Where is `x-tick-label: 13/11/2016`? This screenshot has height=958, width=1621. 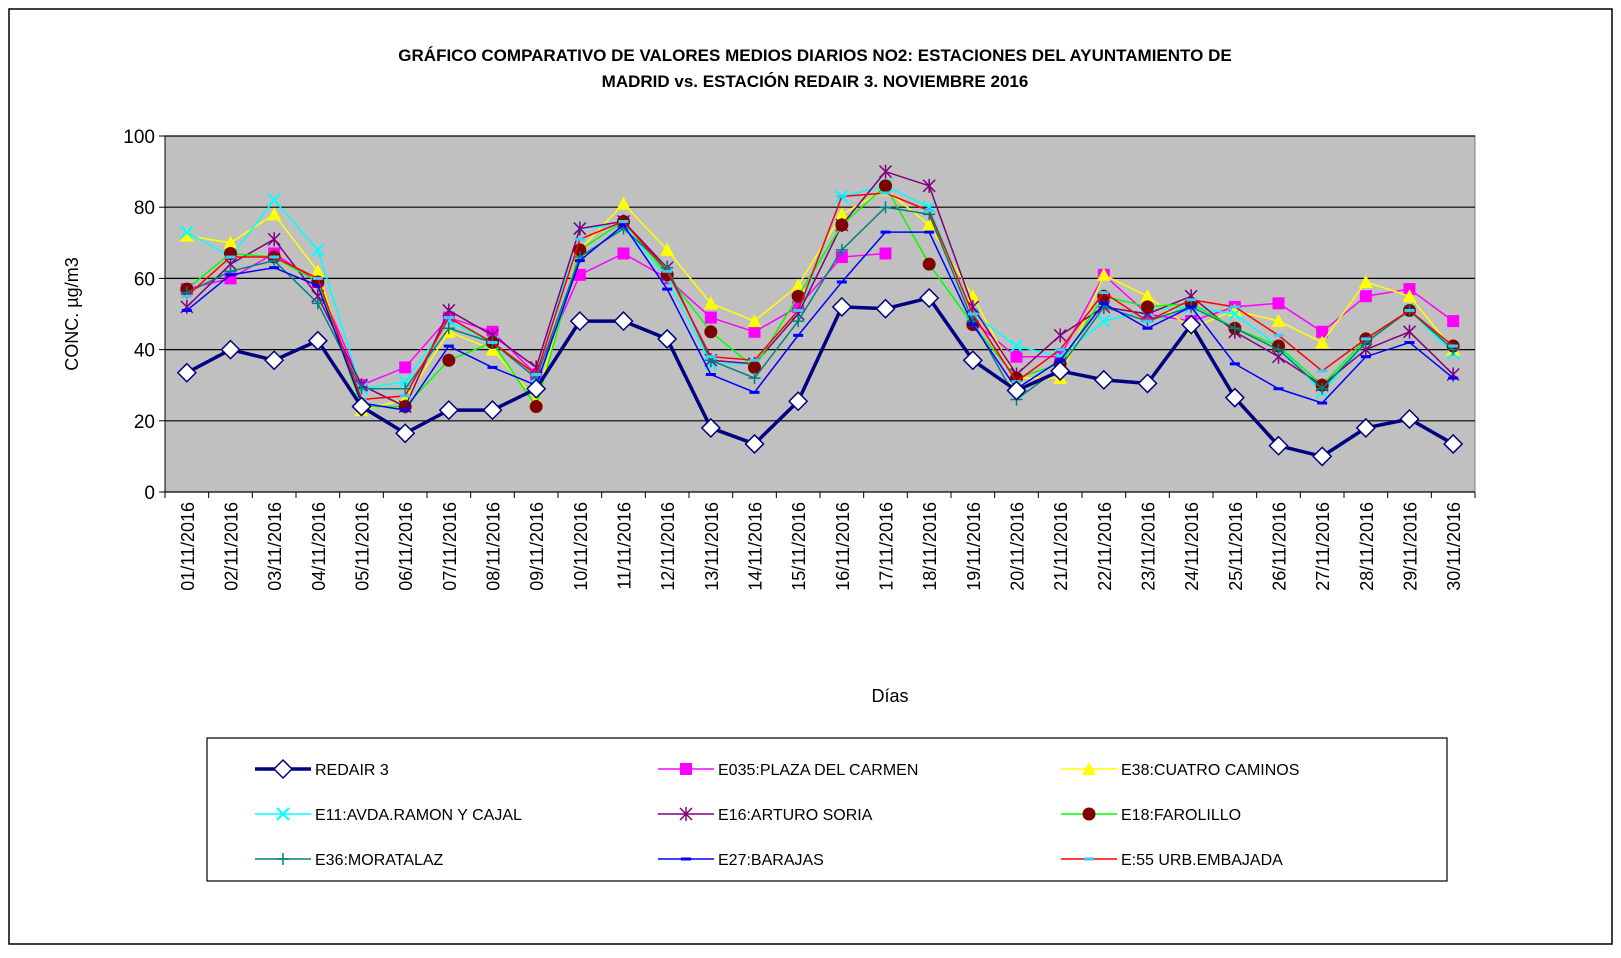
x-tick-label: 13/11/2016 is located at coordinates (712, 546).